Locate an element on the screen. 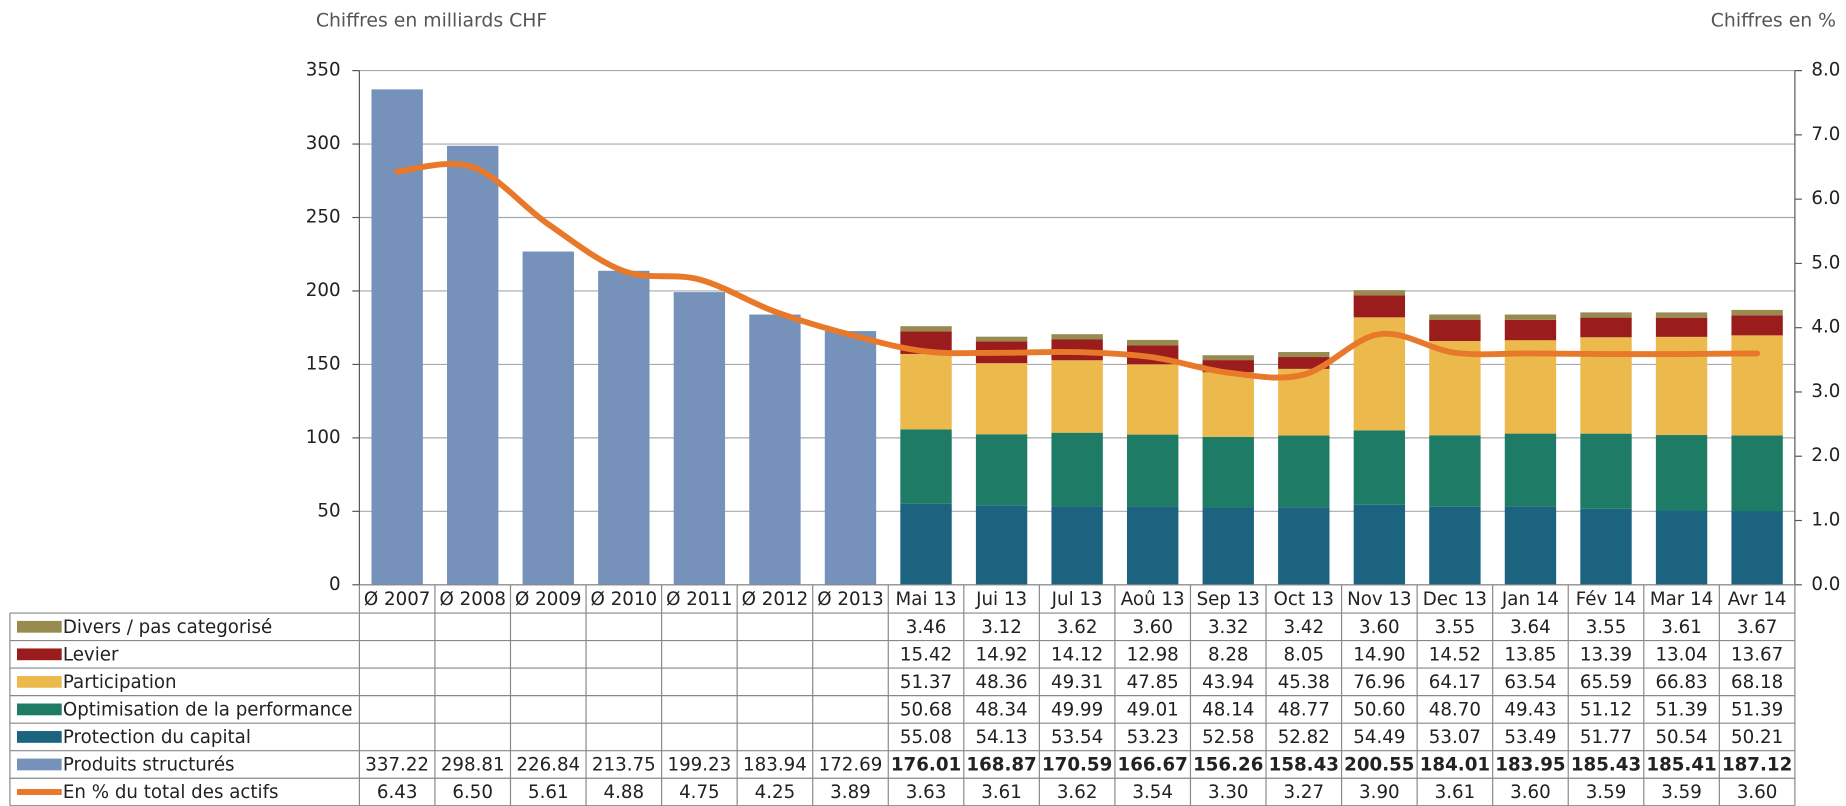 The width and height of the screenshot is (1846, 806). table-value: 55.08 is located at coordinates (926, 737).